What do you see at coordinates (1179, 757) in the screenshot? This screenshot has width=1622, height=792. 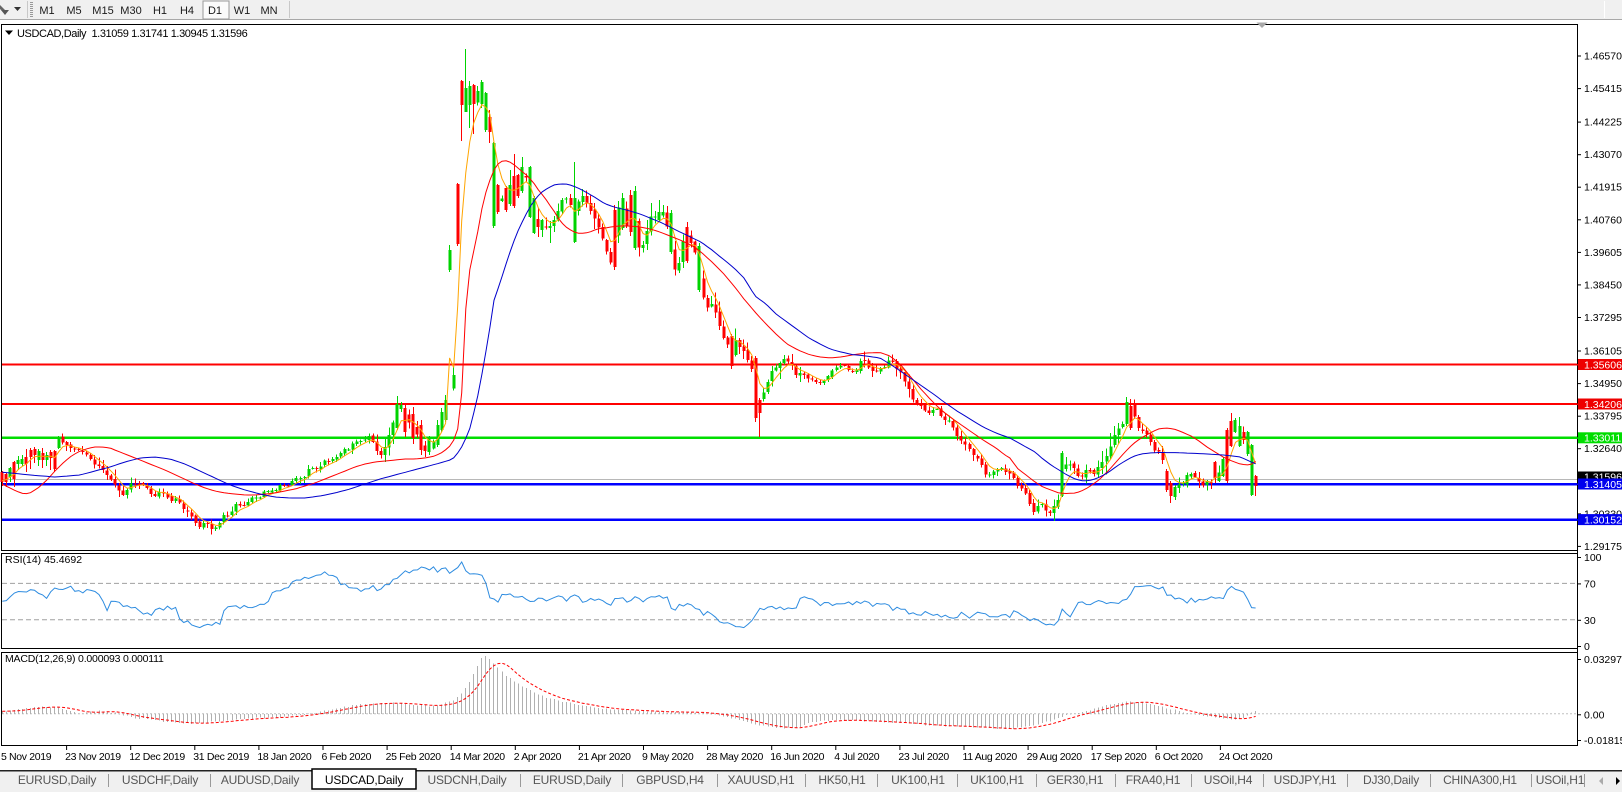 I see `svg-text: 6 Oct 2020` at bounding box center [1179, 757].